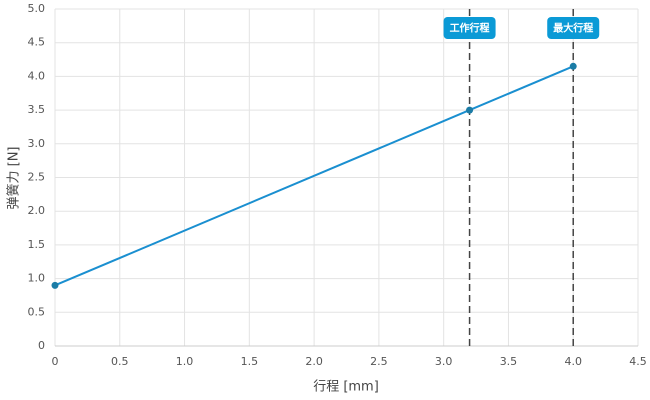 This screenshot has width=650, height=400. Describe the element at coordinates (346, 387) in the screenshot. I see `x-axis-title: 行程 [mm]` at that location.